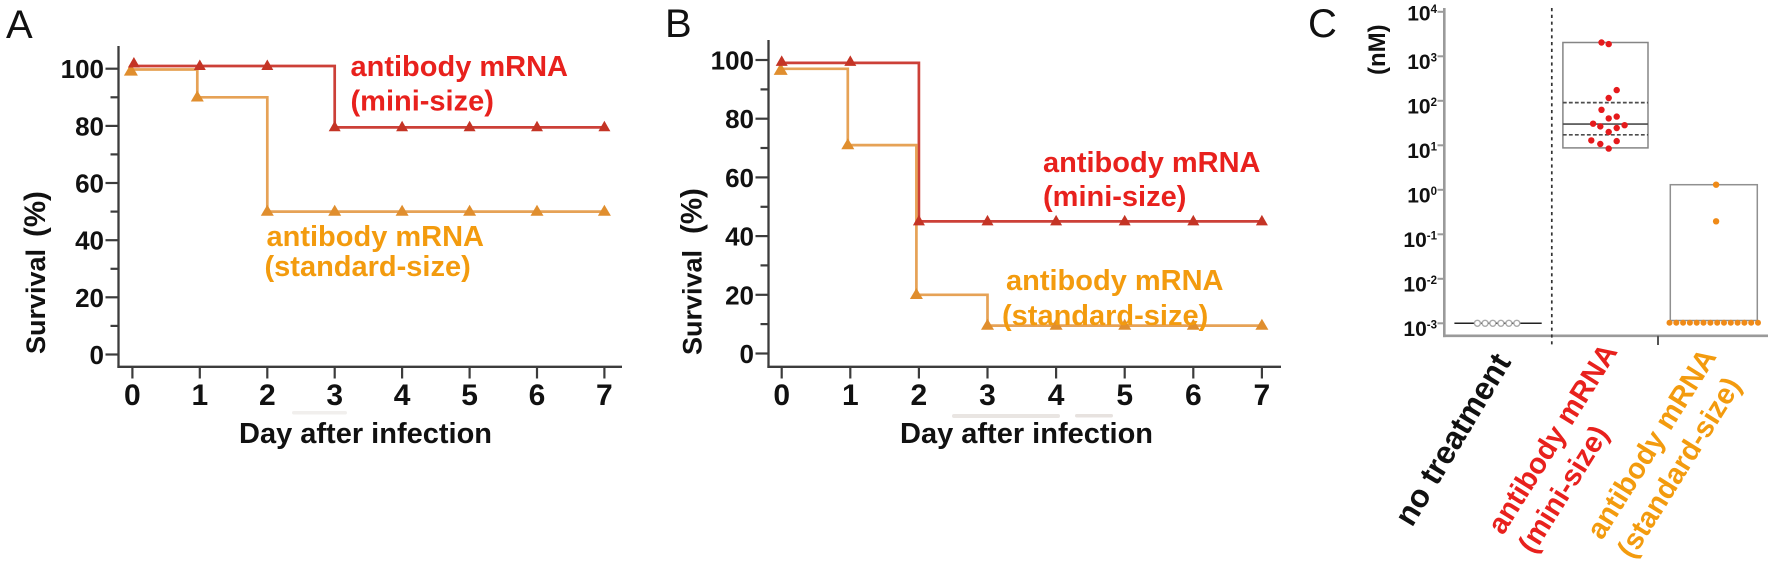 The height and width of the screenshot is (578, 1772). What do you see at coordinates (1422, 62) in the screenshot?
I see `svg-text: 10³` at bounding box center [1422, 62].